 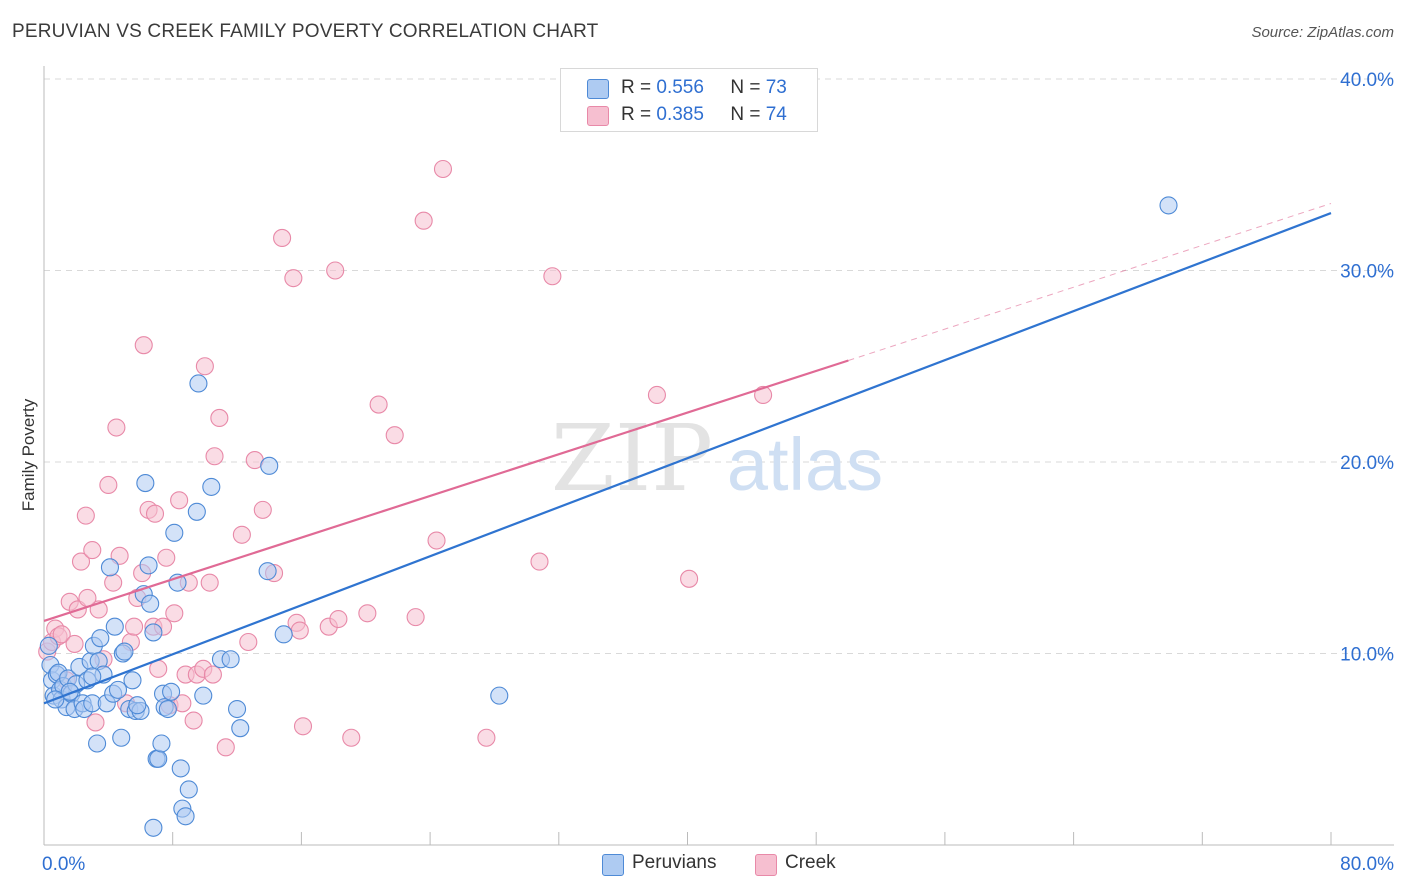 I want to click on peruvians-n-label: N =, so click(x=745, y=87).